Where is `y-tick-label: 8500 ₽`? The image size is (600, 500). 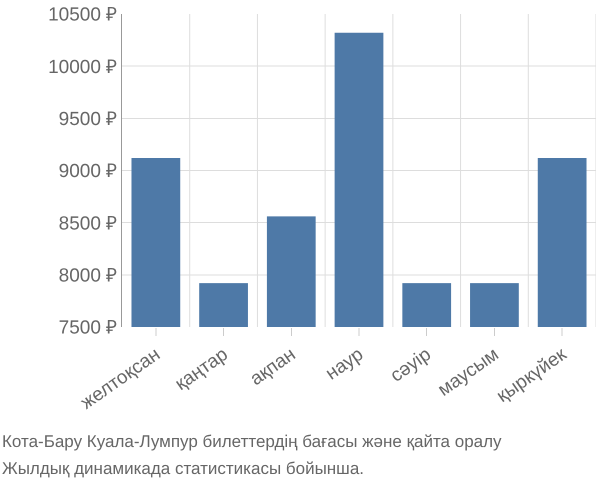
y-tick-label: 8500 ₽ is located at coordinates (88, 223).